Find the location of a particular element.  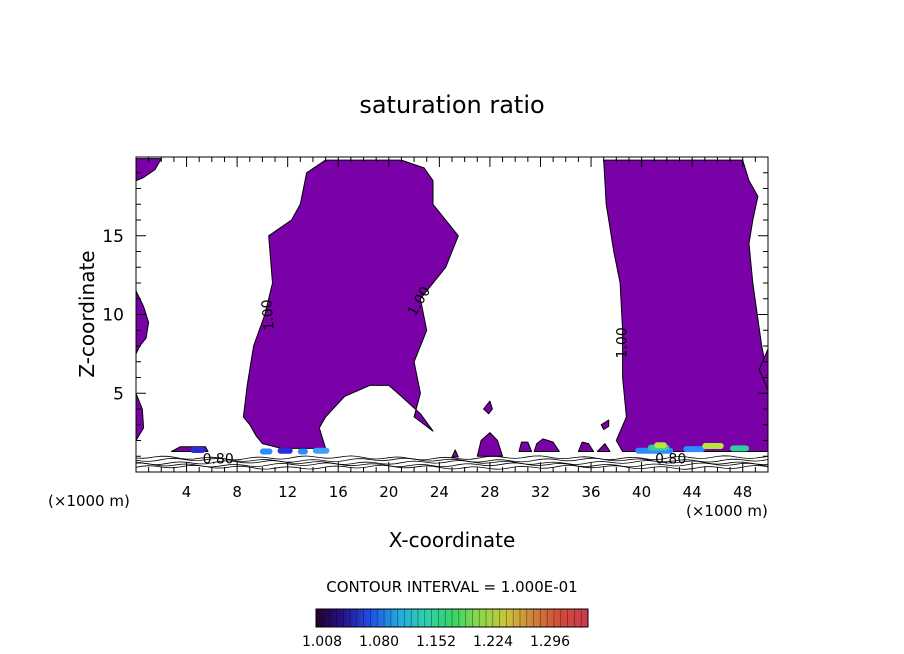

ground-contour-lines is located at coordinates (452, 462).